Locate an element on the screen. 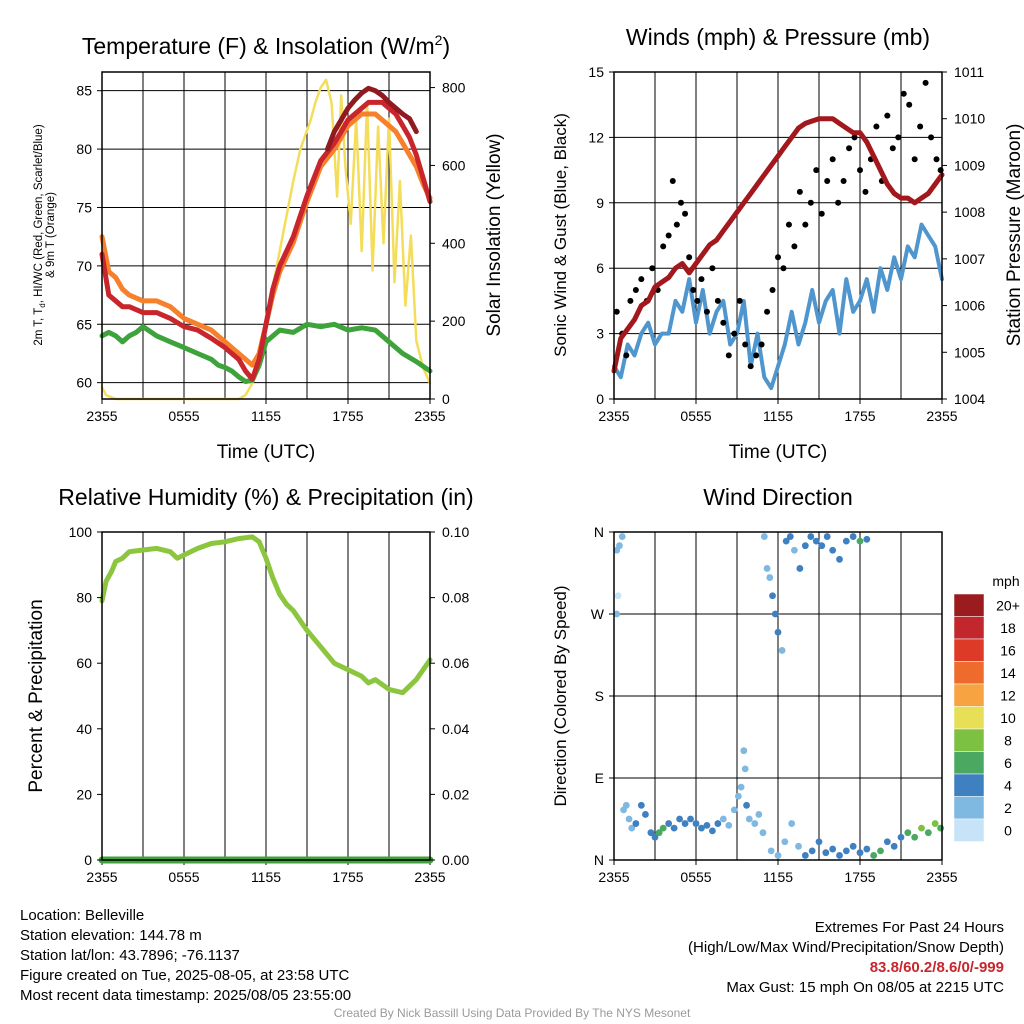  y2-tick-label: 600 is located at coordinates (454, 165).